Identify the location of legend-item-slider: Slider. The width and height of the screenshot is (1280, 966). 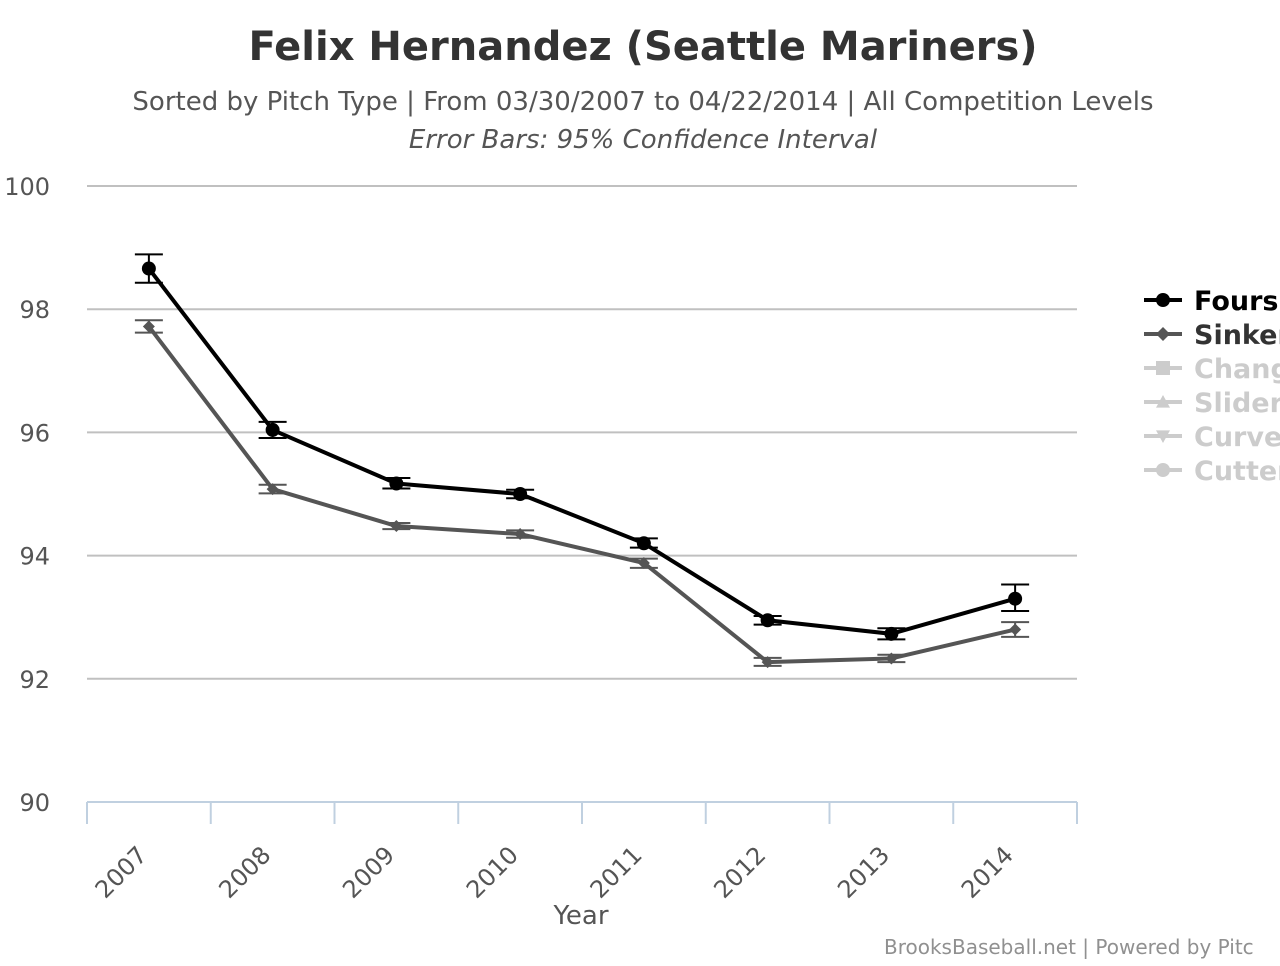
(1212, 403).